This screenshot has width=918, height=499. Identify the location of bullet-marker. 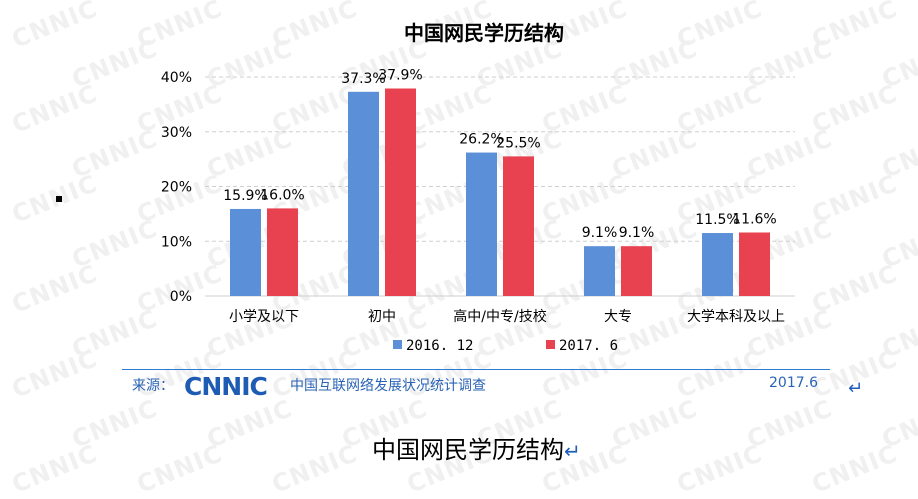
(59, 199).